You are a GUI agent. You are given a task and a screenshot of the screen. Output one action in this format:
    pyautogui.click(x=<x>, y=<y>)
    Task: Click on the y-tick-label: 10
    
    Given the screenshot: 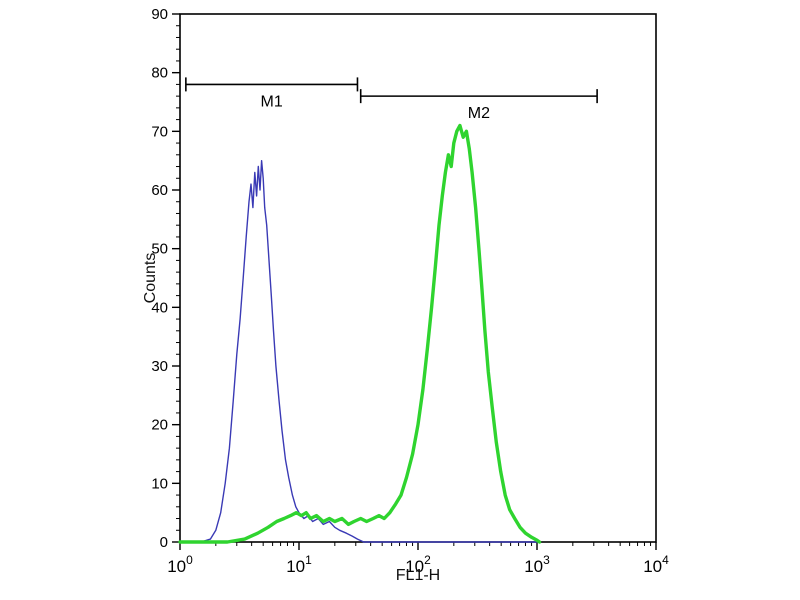 What is the action you would take?
    pyautogui.click(x=159, y=483)
    